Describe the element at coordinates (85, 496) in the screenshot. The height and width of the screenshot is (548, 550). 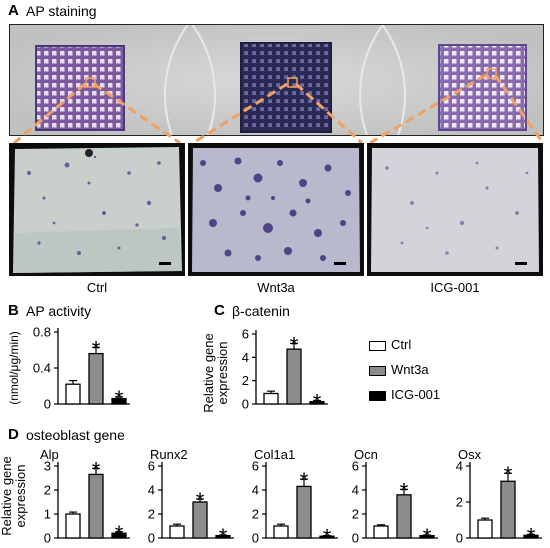
I see `chart-alp: 0 1 2 3 * * Alp` at that location.